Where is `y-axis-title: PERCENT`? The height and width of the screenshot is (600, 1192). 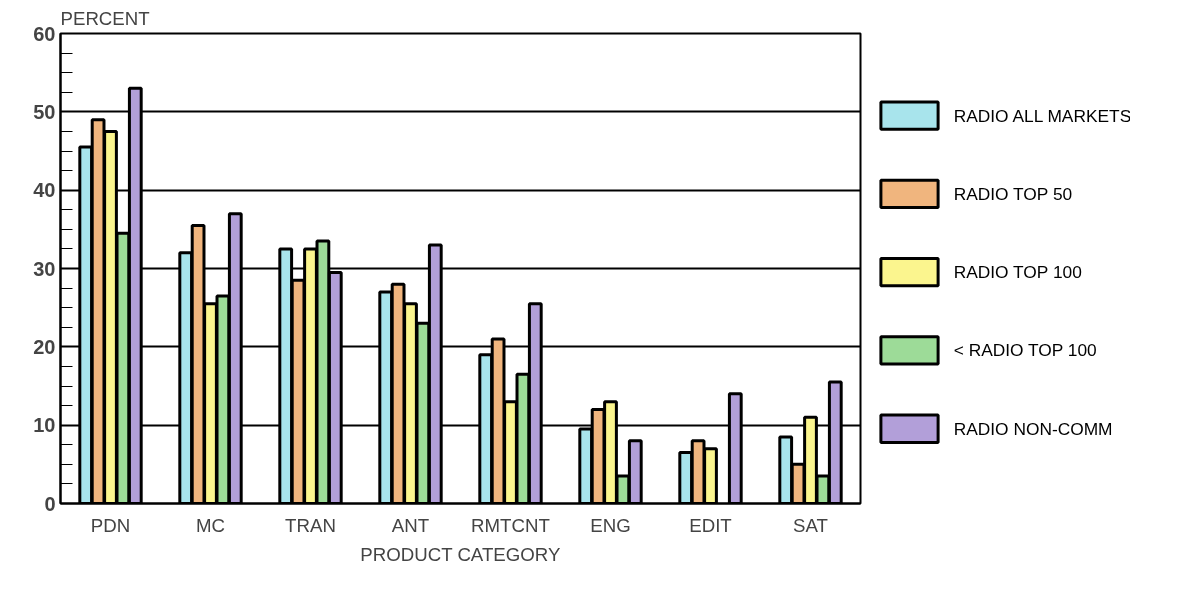 y-axis-title: PERCENT is located at coordinates (105, 18).